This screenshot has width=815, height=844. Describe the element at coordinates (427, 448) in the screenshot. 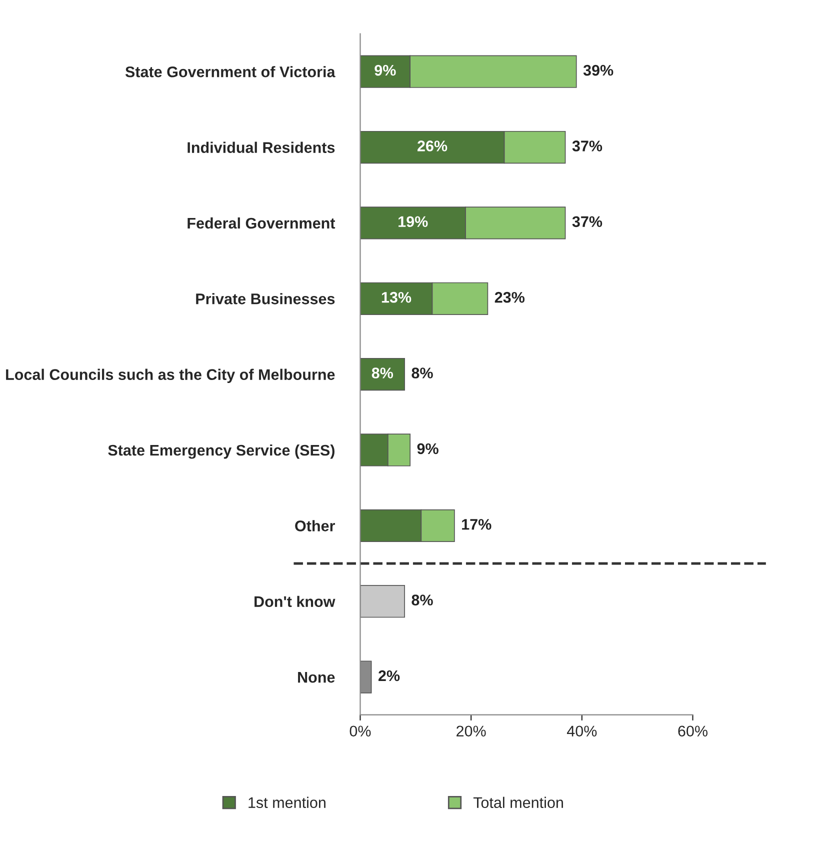

I see `total-label: 9%` at that location.